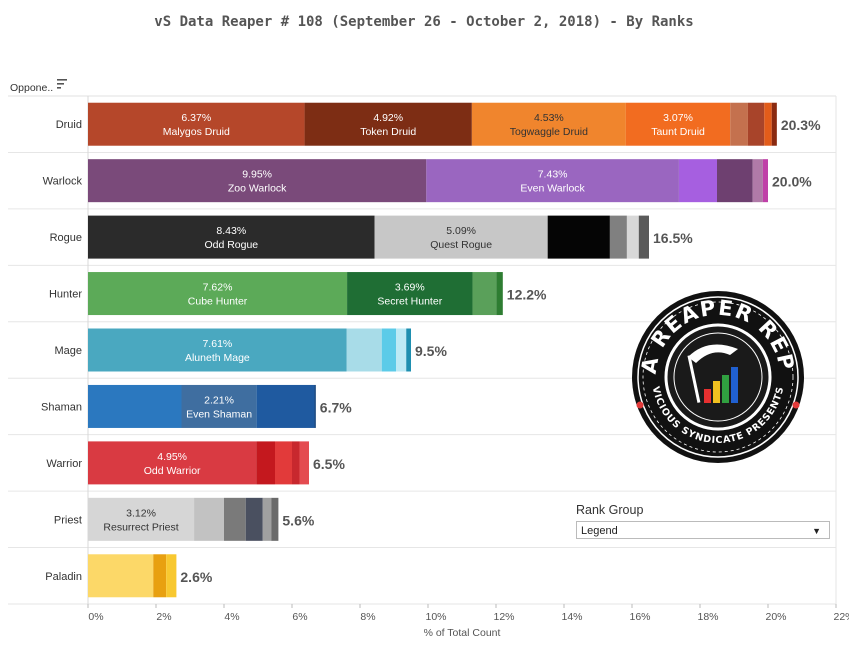 This screenshot has height=648, width=849. Describe the element at coordinates (196, 132) in the screenshot. I see `segment-name-label: Malygos Druid` at that location.